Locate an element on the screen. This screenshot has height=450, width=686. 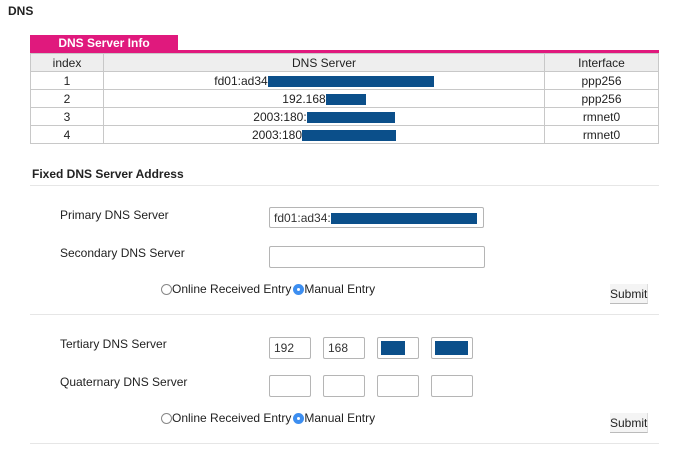
dns-server-value: fd01:ad34 is located at coordinates (241, 80).